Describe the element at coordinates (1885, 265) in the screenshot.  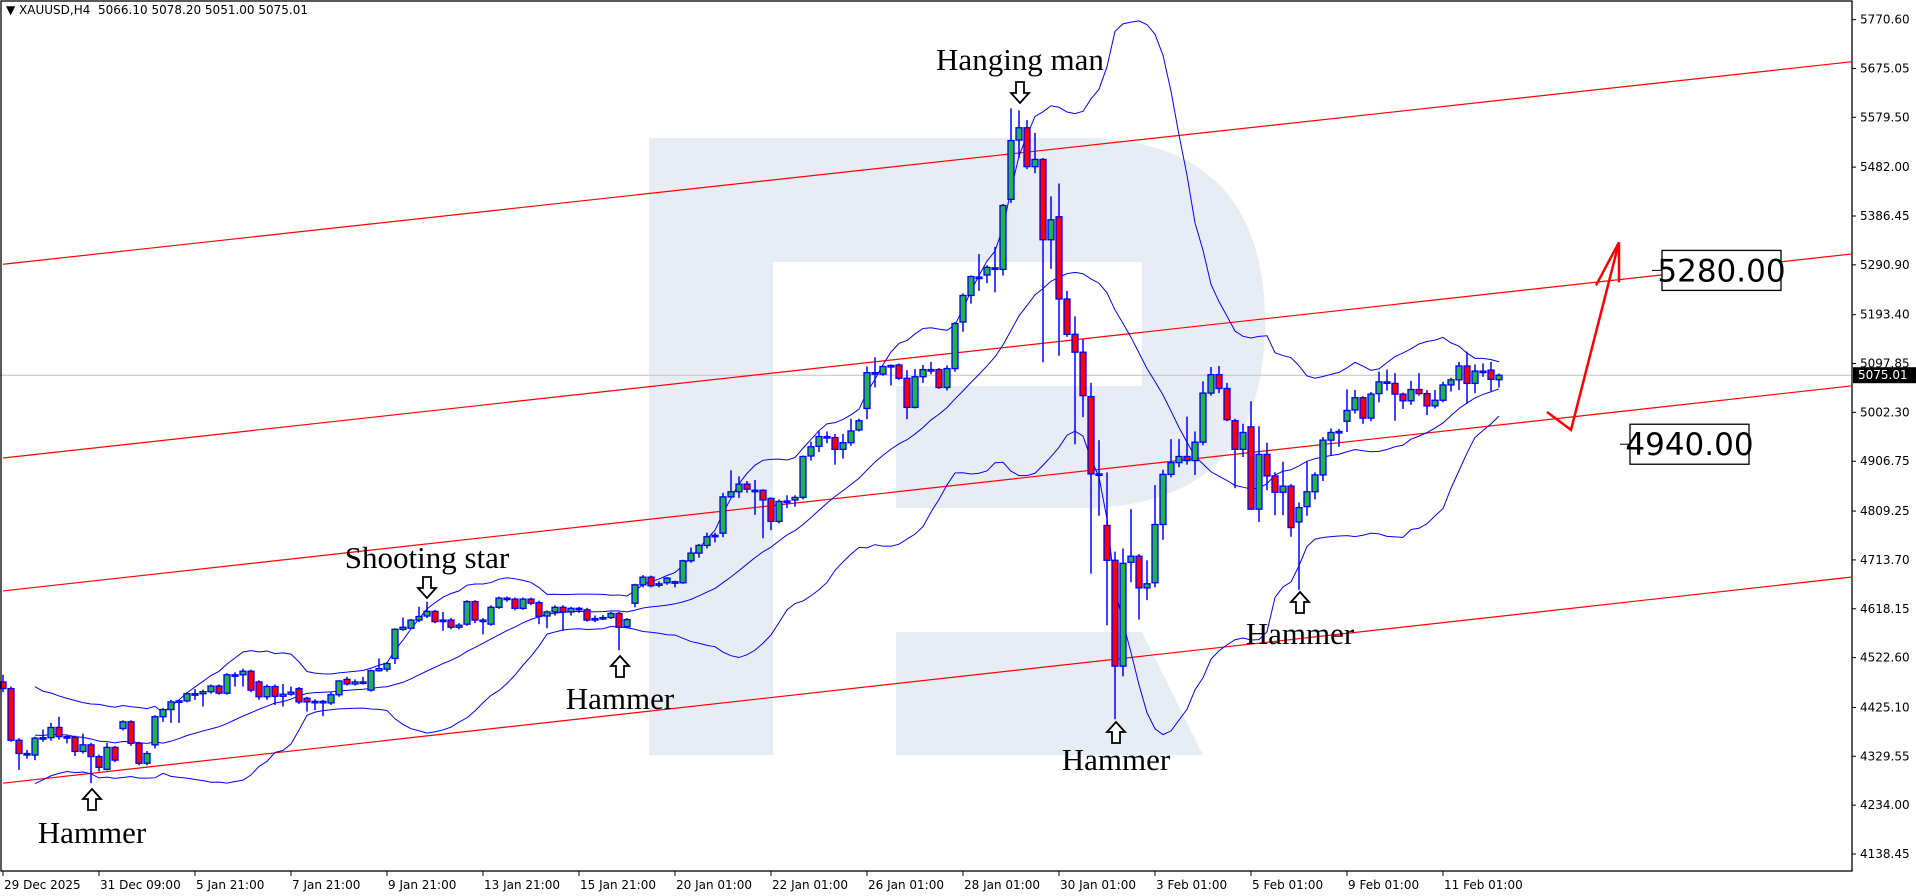
I see `y-tick-label: 5290.90` at that location.